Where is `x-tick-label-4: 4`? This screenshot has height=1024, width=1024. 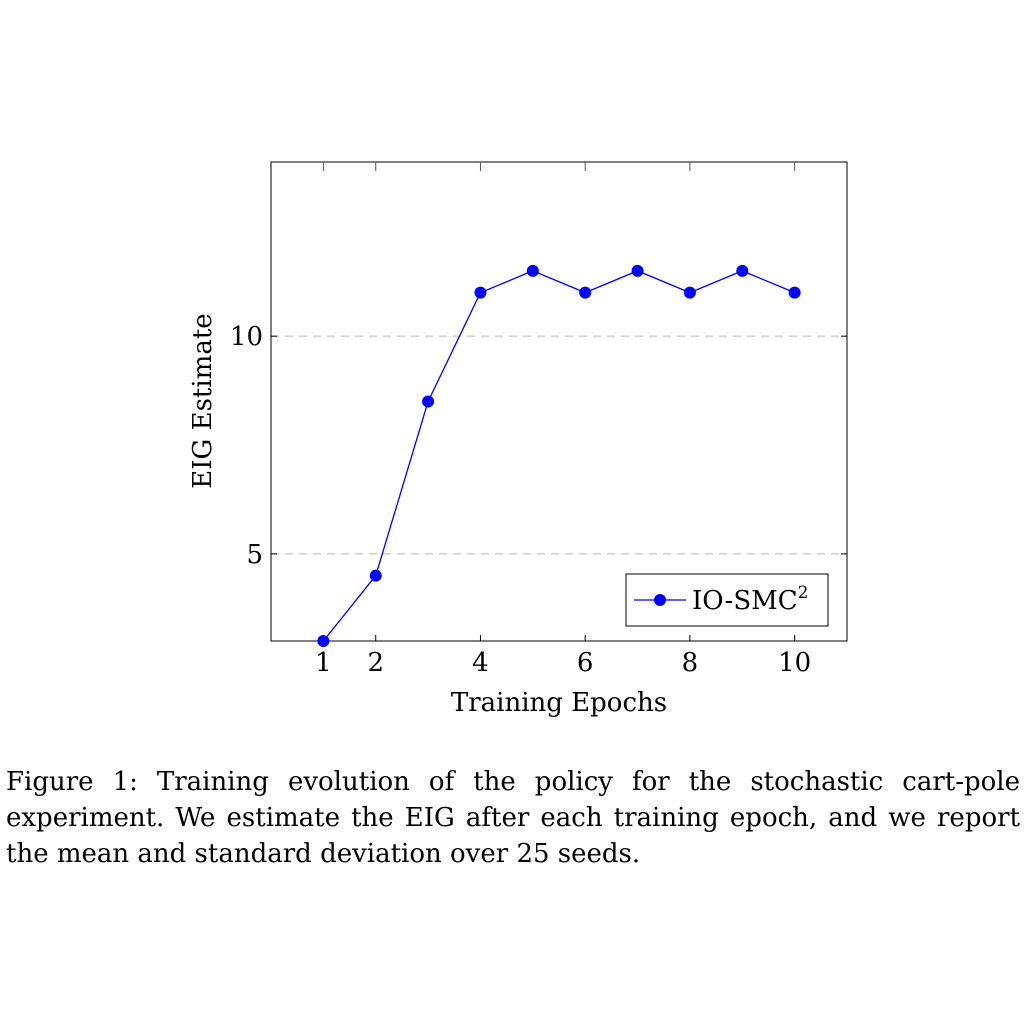
x-tick-label-4: 4 is located at coordinates (480, 663).